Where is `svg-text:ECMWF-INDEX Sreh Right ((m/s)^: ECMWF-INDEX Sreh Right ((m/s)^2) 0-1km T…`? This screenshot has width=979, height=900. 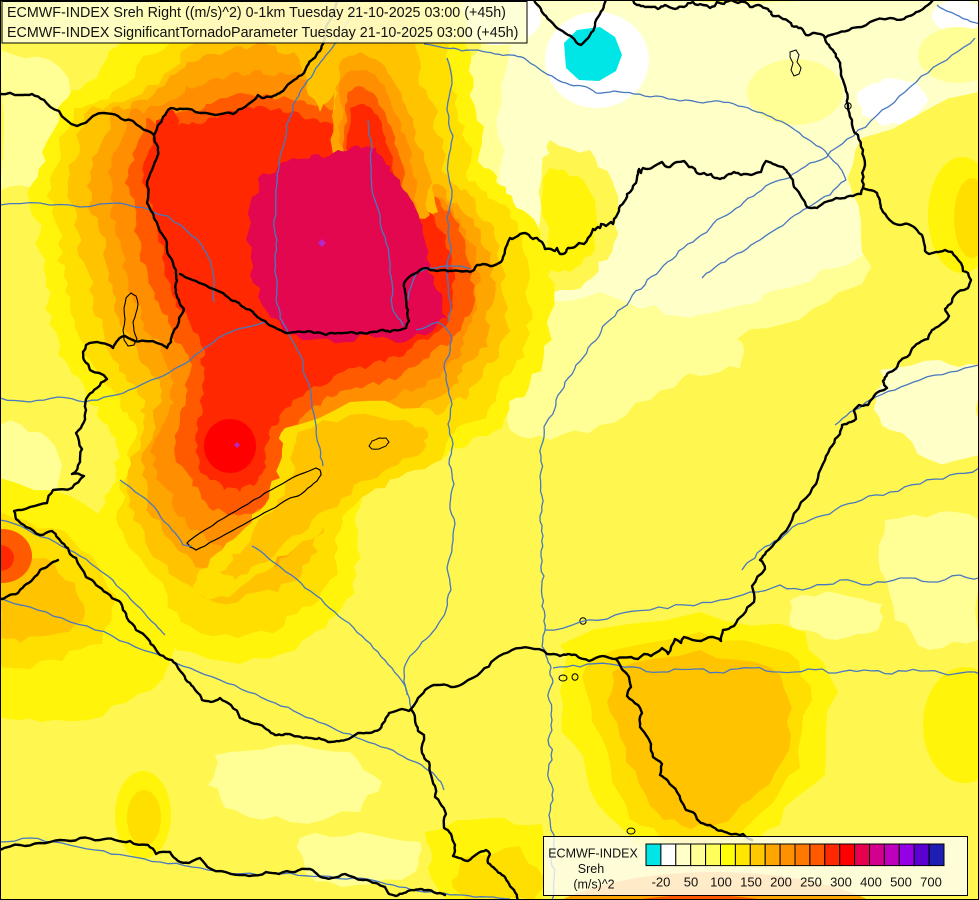 svg-text:ECMWF-INDEX Sreh Right ((m/s)^: ECMWF-INDEX Sreh Right ((m/s)^2) 0-1km T… is located at coordinates (256, 13).